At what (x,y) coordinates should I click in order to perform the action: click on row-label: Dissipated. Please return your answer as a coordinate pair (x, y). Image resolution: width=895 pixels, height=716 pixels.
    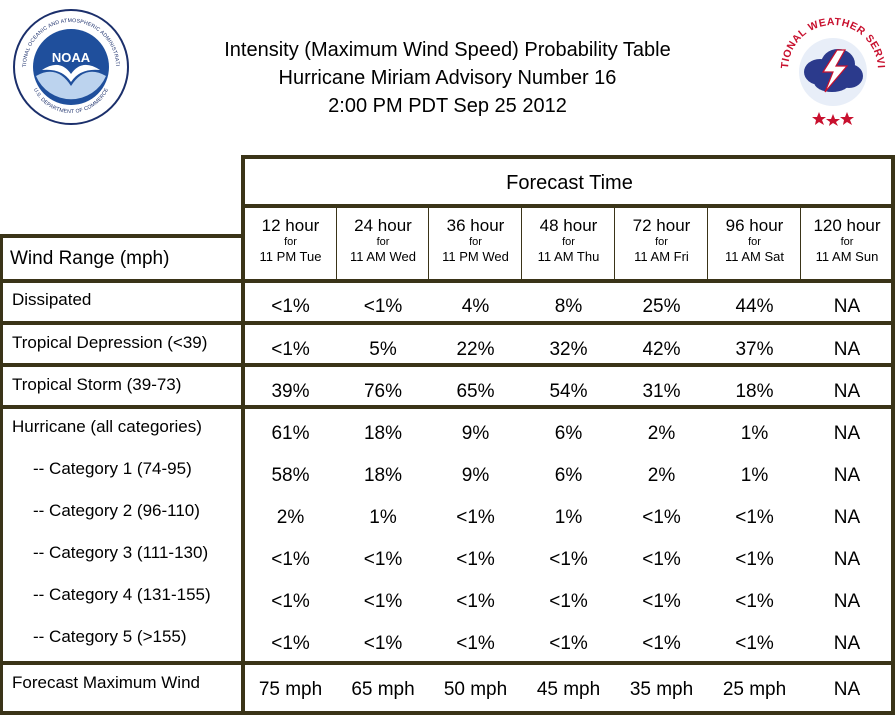
    Looking at the image, I should click on (52, 299).